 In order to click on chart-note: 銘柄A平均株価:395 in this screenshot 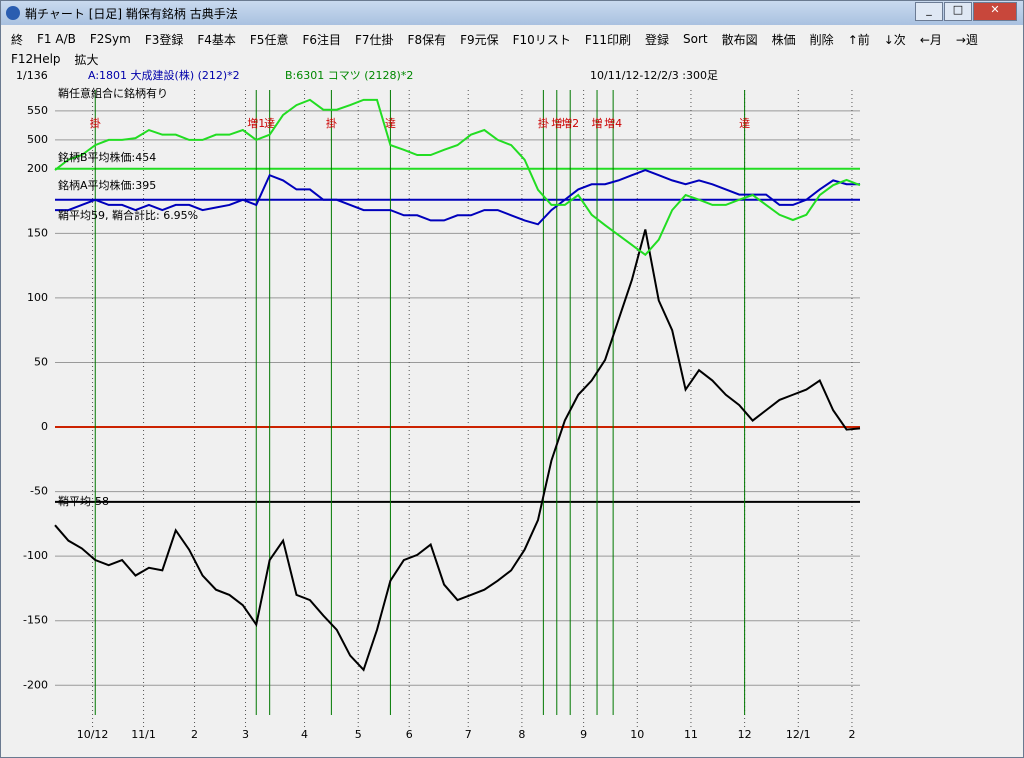, I will do `click(107, 185)`.